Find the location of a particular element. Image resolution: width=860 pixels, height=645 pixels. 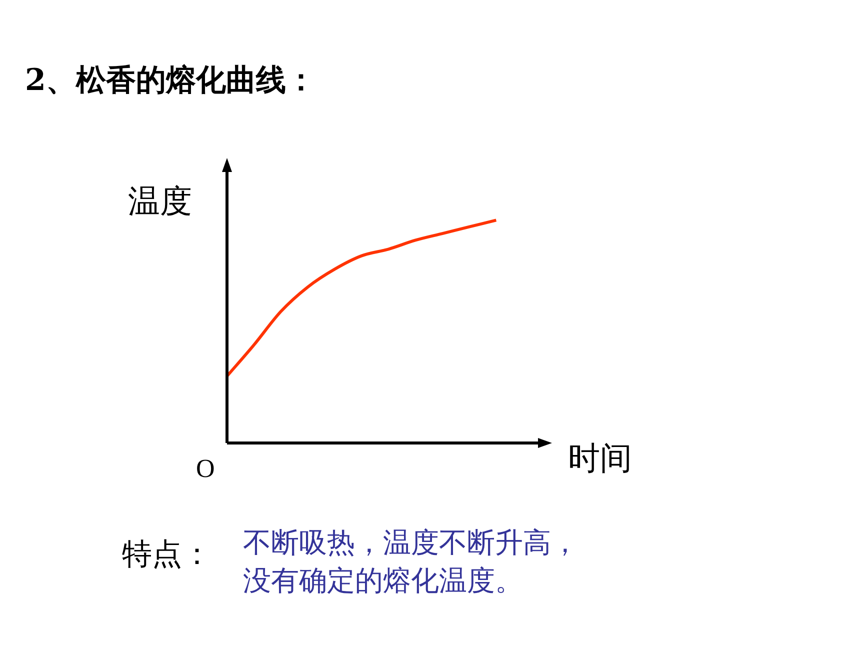

y-axis-title: 温度 is located at coordinates (160, 201).